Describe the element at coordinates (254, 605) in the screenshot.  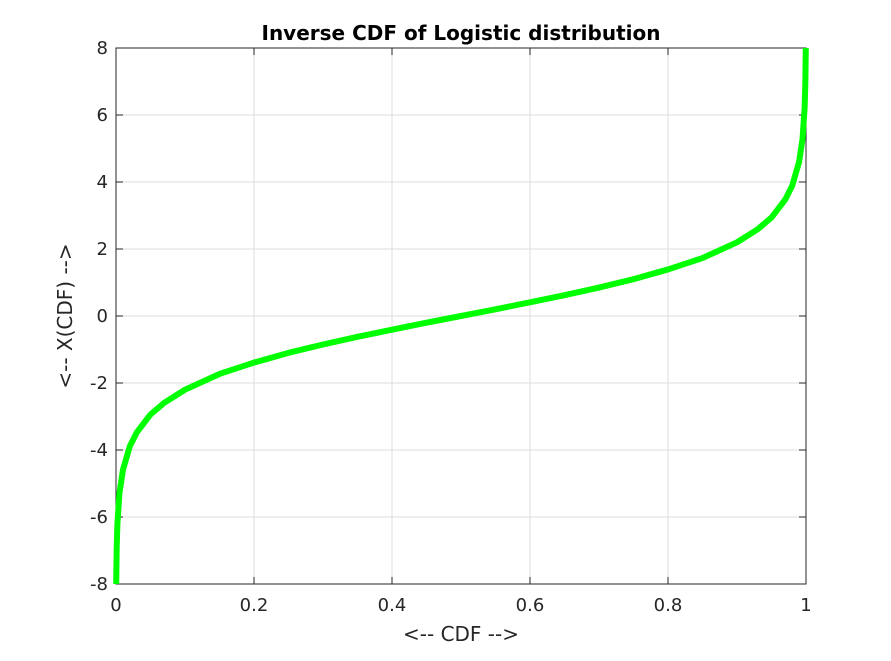
I see `x-tick-label: 0.2` at that location.